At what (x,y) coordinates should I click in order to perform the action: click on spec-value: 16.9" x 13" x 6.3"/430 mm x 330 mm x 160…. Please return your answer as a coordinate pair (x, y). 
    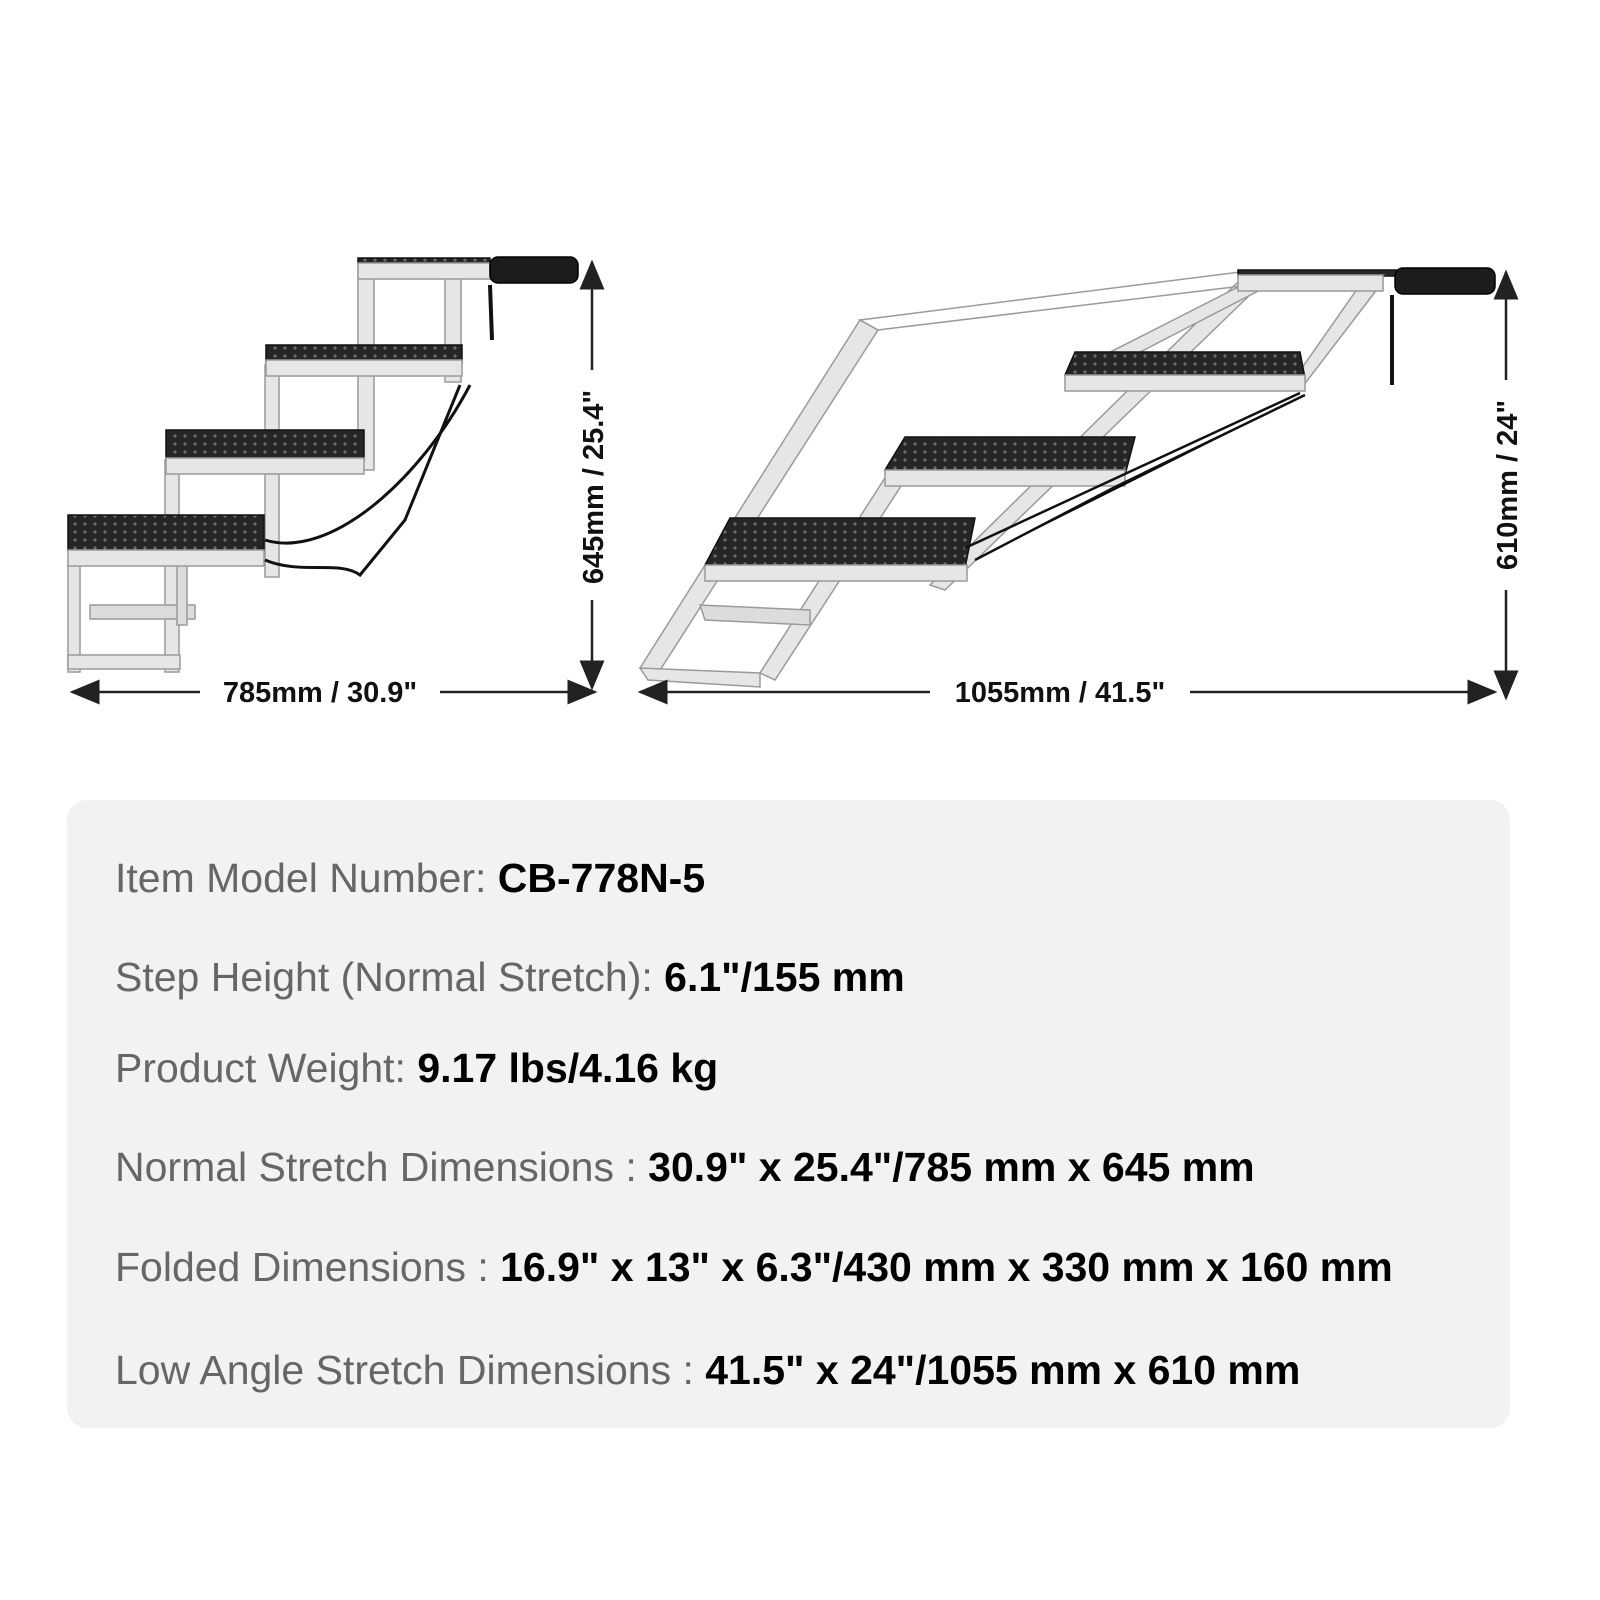
    Looking at the image, I should click on (946, 1267).